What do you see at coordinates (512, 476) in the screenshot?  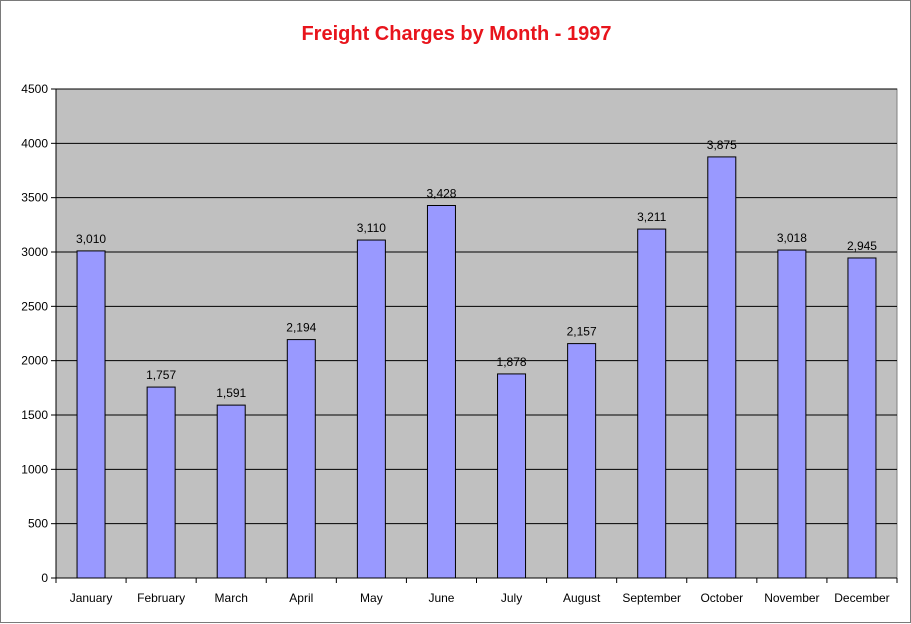 I see `bar-july` at bounding box center [512, 476].